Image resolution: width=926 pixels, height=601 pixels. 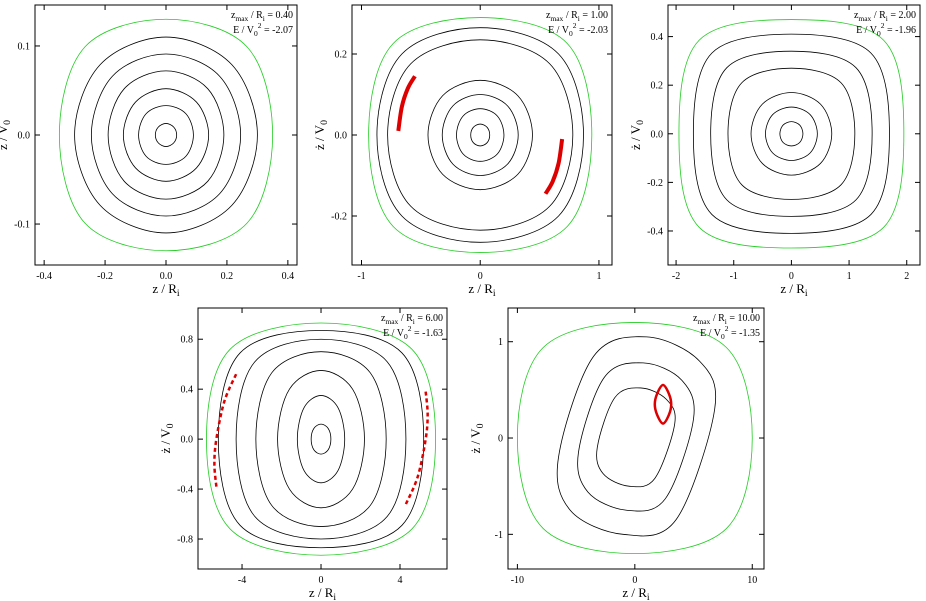 What do you see at coordinates (657, 37) in the screenshot?
I see `y-tick-label: 0.4` at bounding box center [657, 37].